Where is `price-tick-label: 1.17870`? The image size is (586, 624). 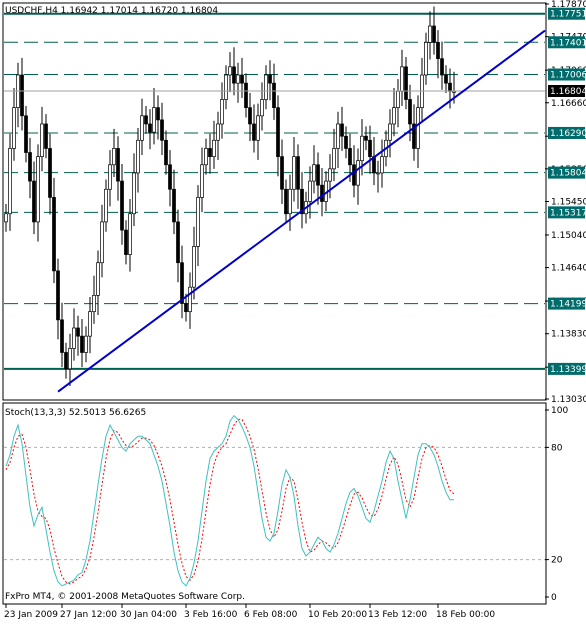 price-tick-label: 1.17870 is located at coordinates (568, 5).